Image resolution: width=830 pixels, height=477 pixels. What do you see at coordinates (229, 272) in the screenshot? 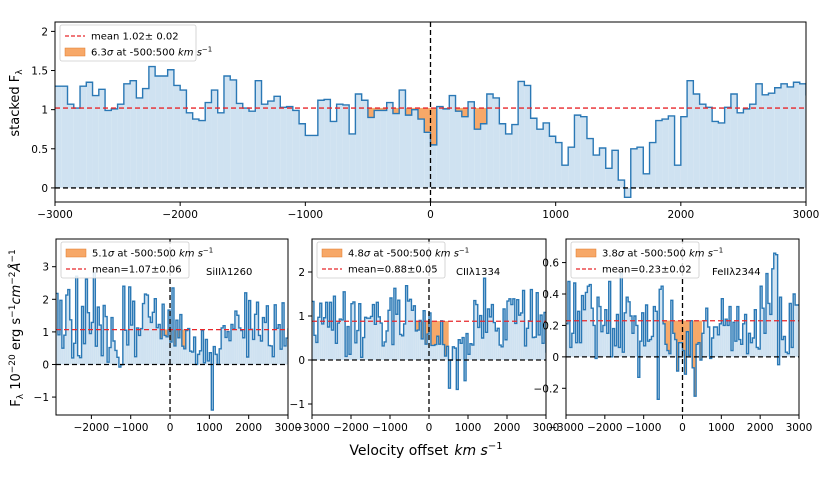
I see `line-annotation: SiIIλ1260` at bounding box center [229, 272].